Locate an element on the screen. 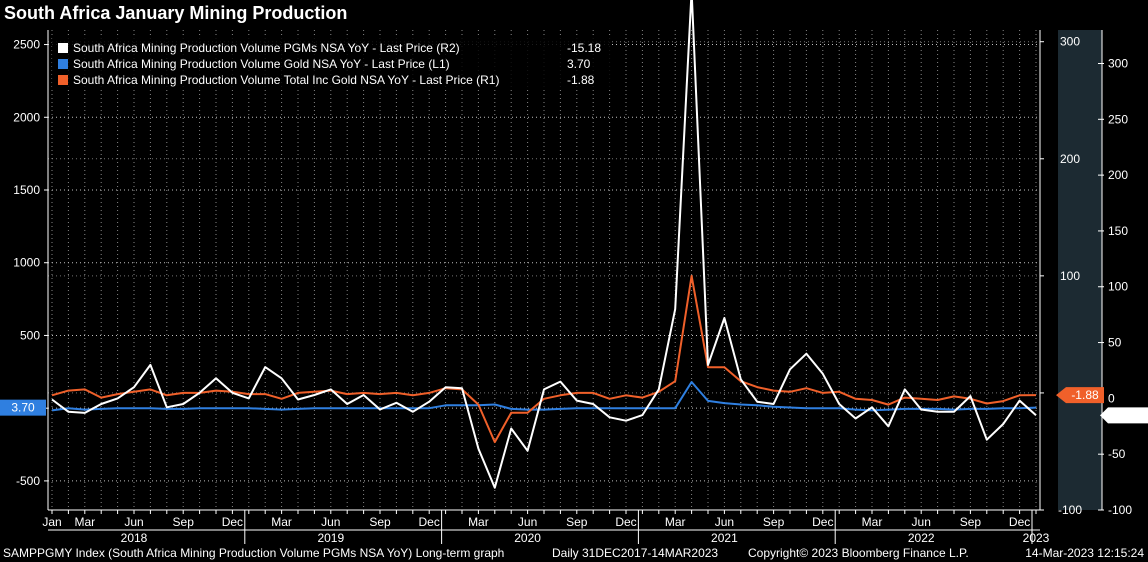 This screenshot has height=562, width=1148. chart-title: South Africa January Mining Production is located at coordinates (176, 13).